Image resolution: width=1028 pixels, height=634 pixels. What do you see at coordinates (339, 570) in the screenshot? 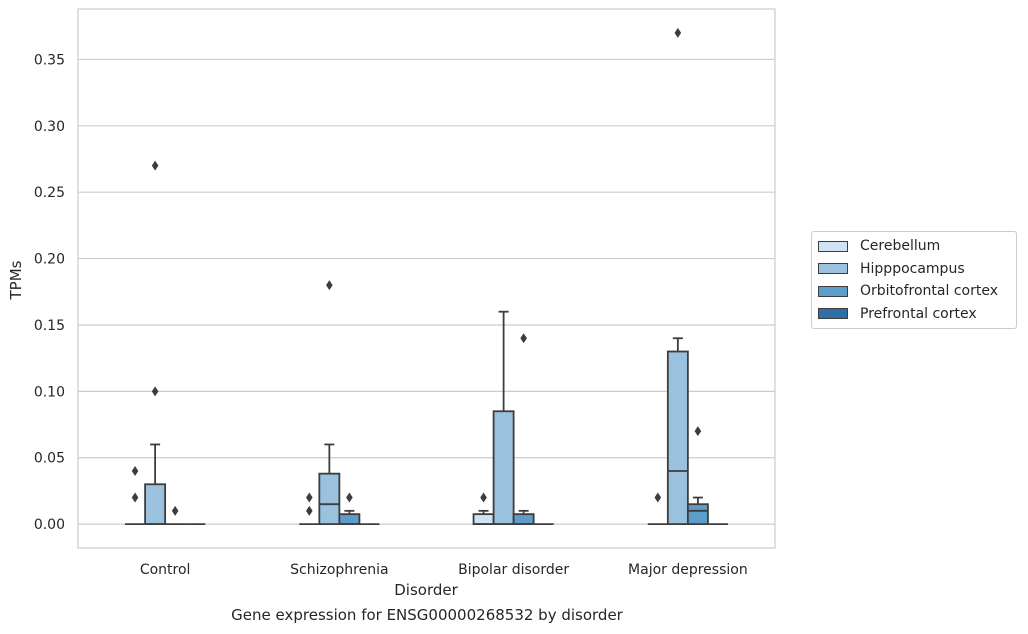
I see `x-tick-label: Schizophrenia` at bounding box center [339, 570].